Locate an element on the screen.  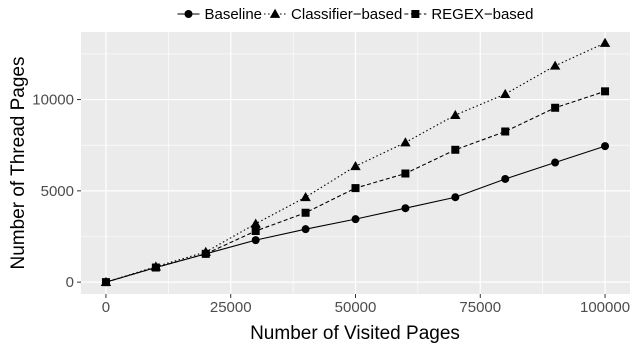
legend: Baseline Classifier−based REGEX−based is located at coordinates (355, 14).